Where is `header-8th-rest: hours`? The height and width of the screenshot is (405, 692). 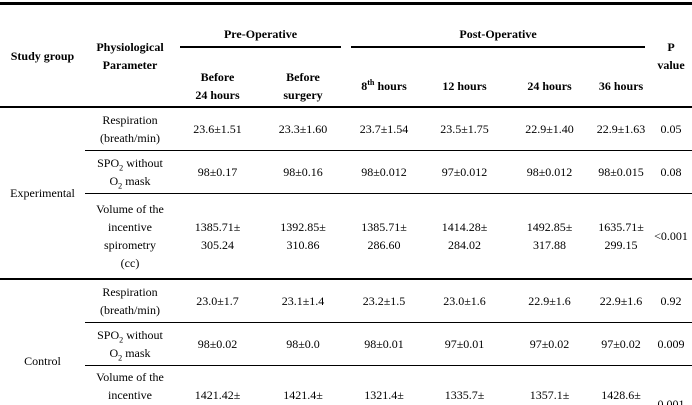
header-8th-rest: hours is located at coordinates (390, 86).